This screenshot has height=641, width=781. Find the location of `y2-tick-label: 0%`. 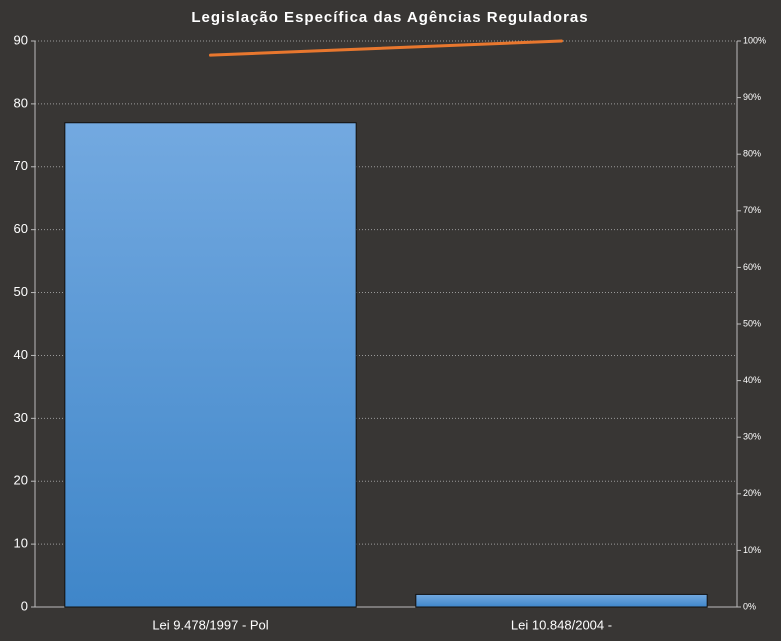

y2-tick-label: 0% is located at coordinates (749, 606).